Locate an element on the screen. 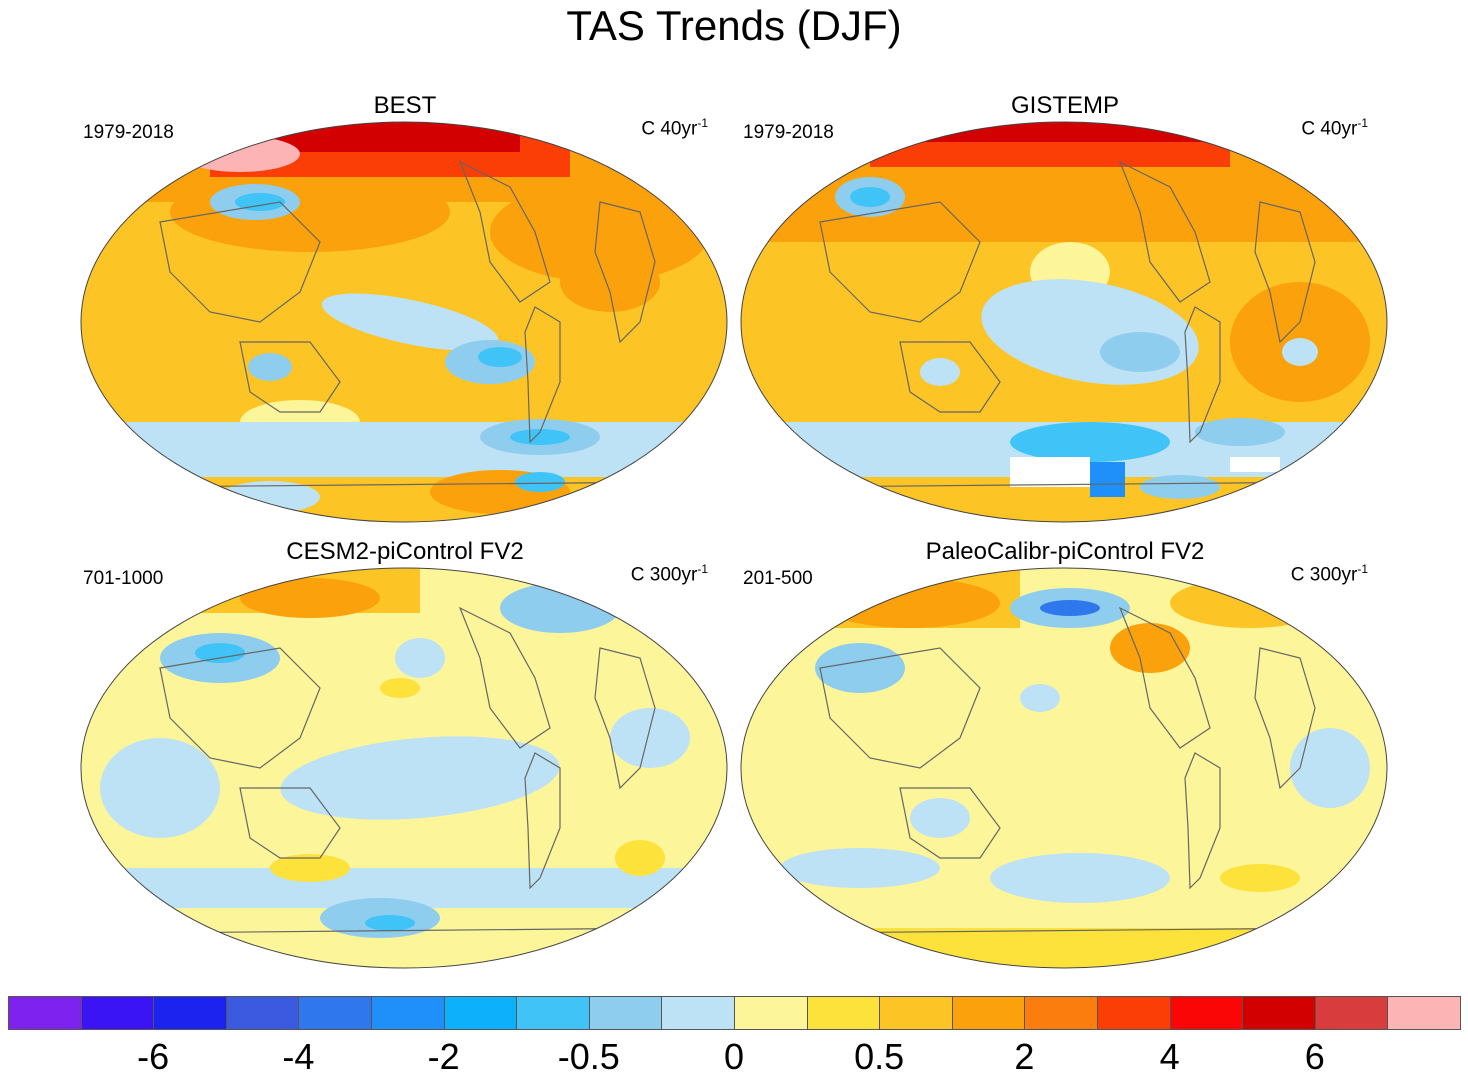  panel-title: CESM2-piControl FV2 is located at coordinates (405, 551).